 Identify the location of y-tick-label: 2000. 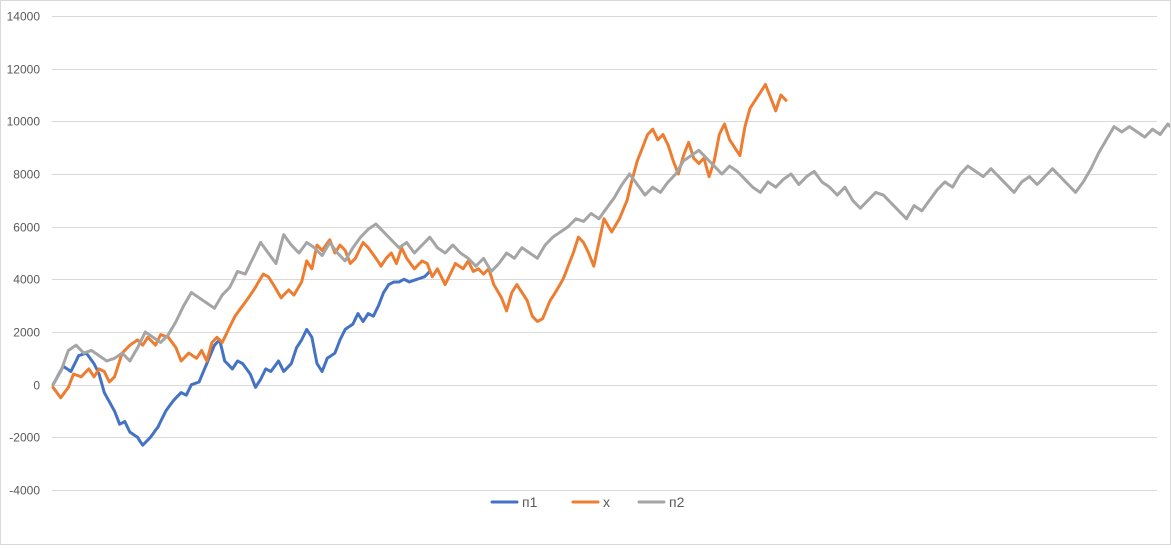
(26, 333).